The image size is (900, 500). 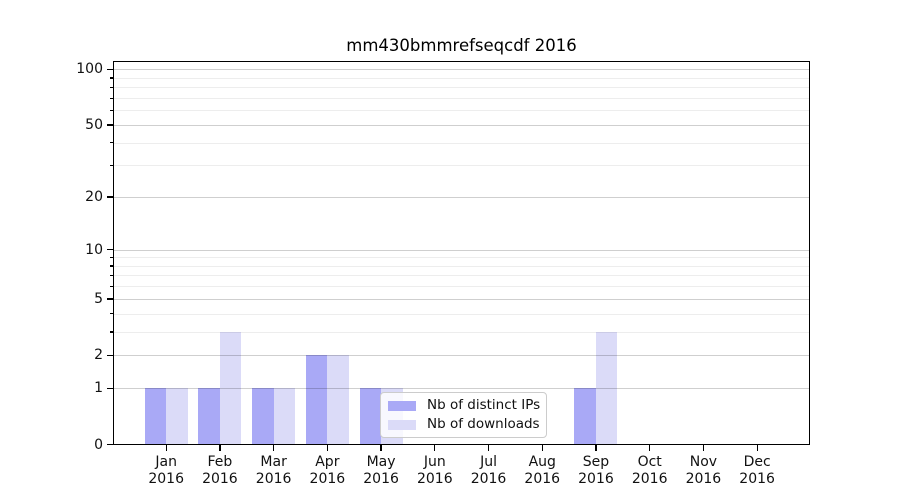 What do you see at coordinates (585, 416) in the screenshot?
I see `bar-sep-ips` at bounding box center [585, 416].